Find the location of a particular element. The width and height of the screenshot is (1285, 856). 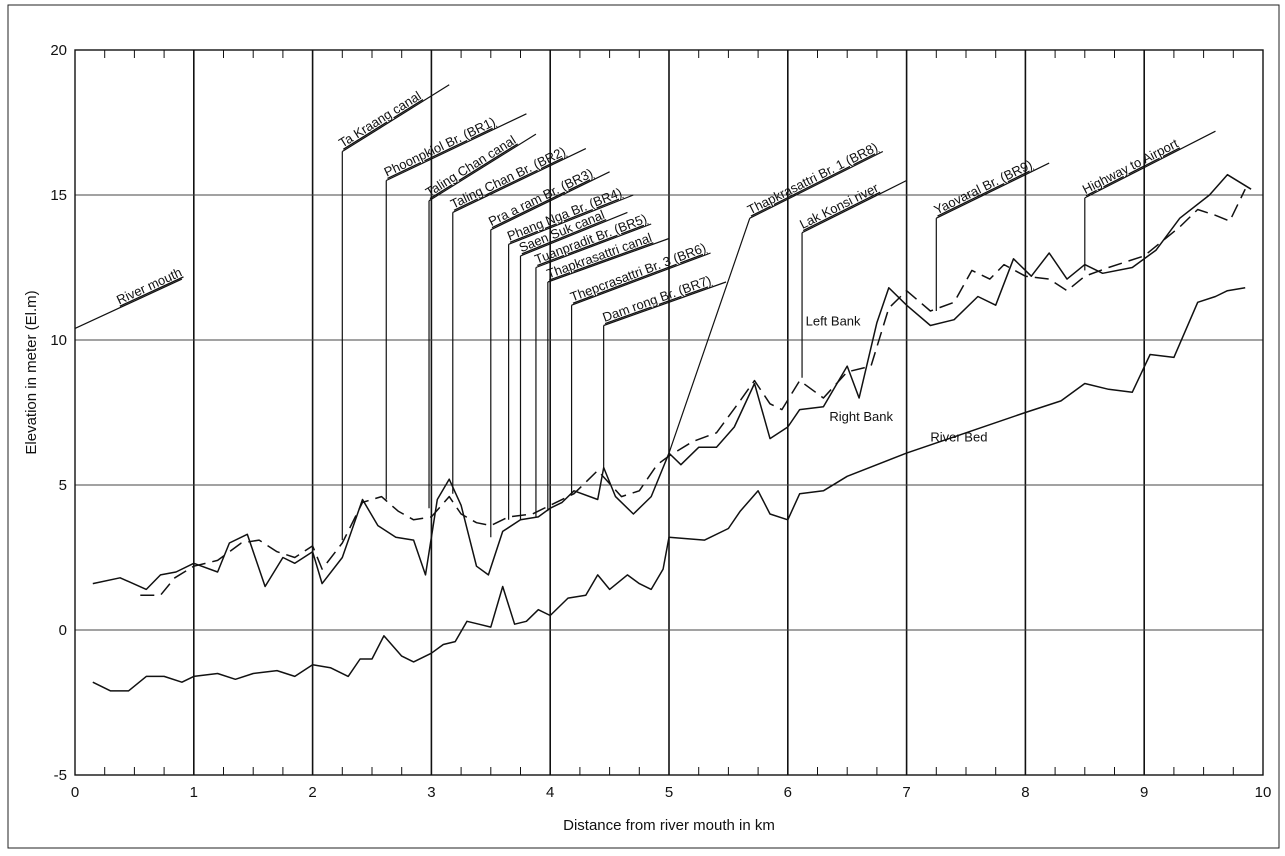

y-tick-label: -5 is located at coordinates (60, 775).